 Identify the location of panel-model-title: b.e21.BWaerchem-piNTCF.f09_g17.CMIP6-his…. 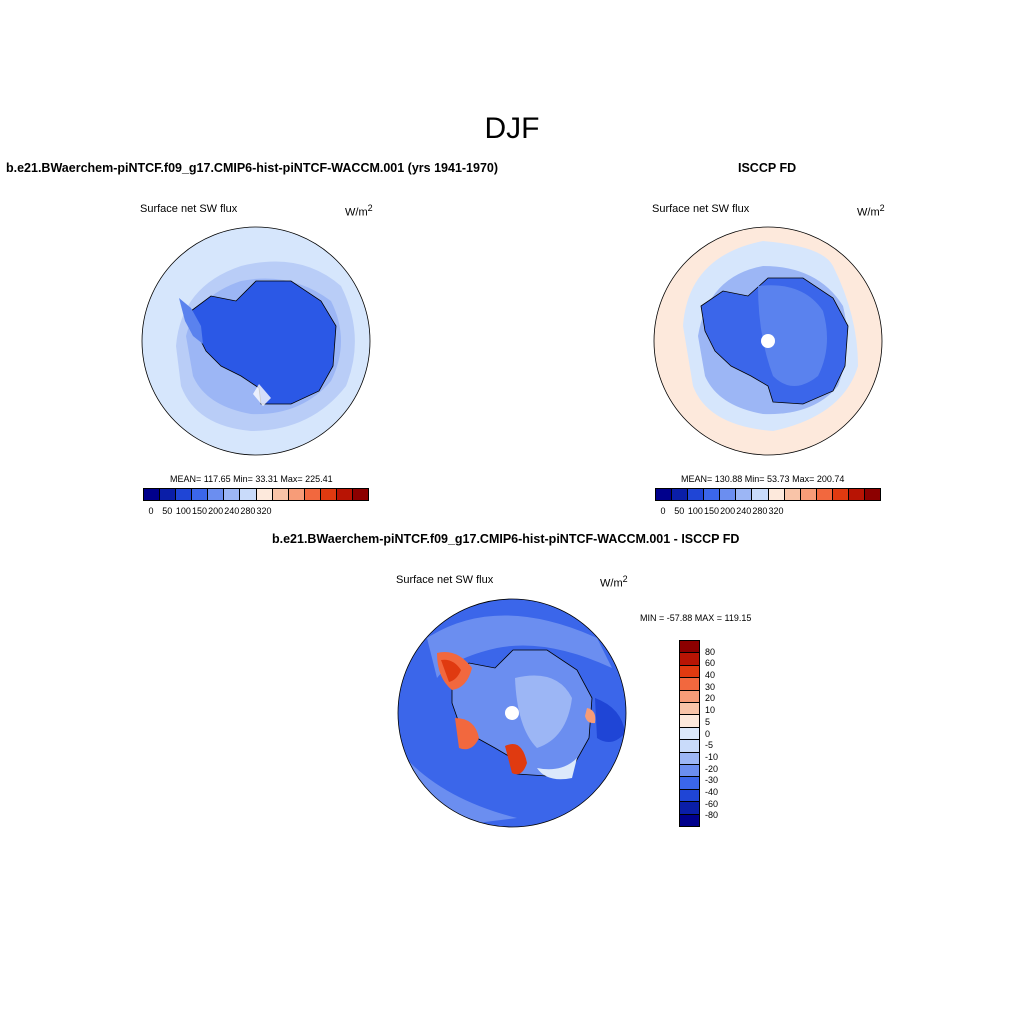
(252, 168).